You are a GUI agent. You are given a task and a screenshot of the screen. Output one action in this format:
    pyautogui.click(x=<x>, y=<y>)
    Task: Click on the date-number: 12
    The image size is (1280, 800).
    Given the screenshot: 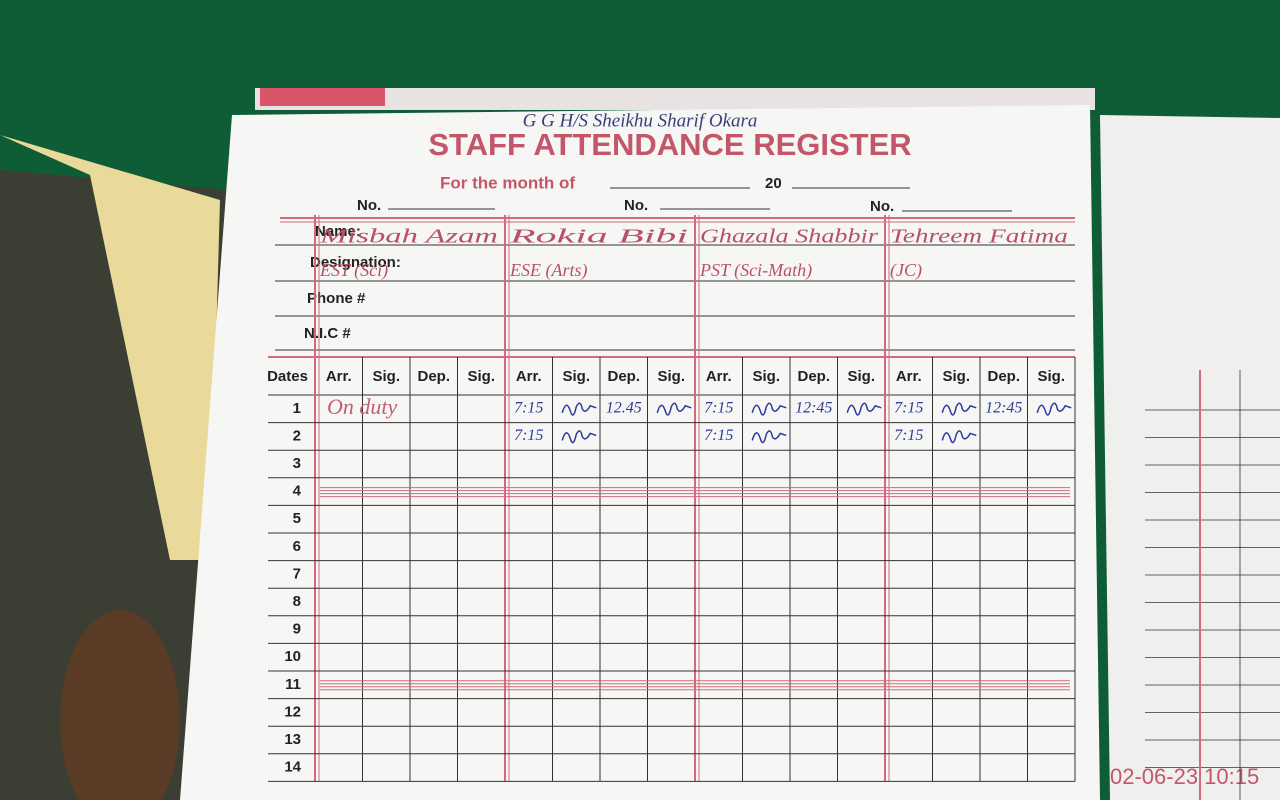 What is the action you would take?
    pyautogui.click(x=292, y=711)
    